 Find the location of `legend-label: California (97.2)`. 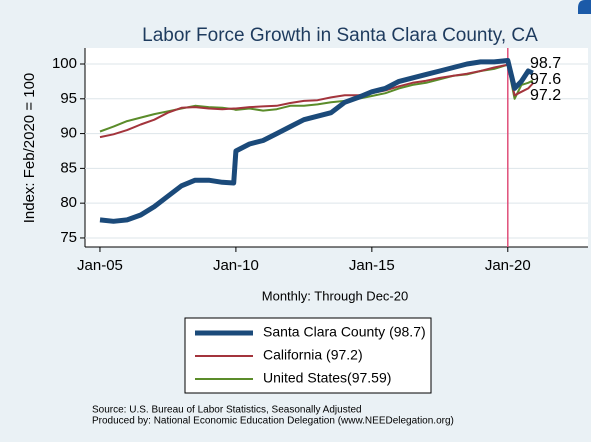

legend-label: California (97.2) is located at coordinates (313, 355).